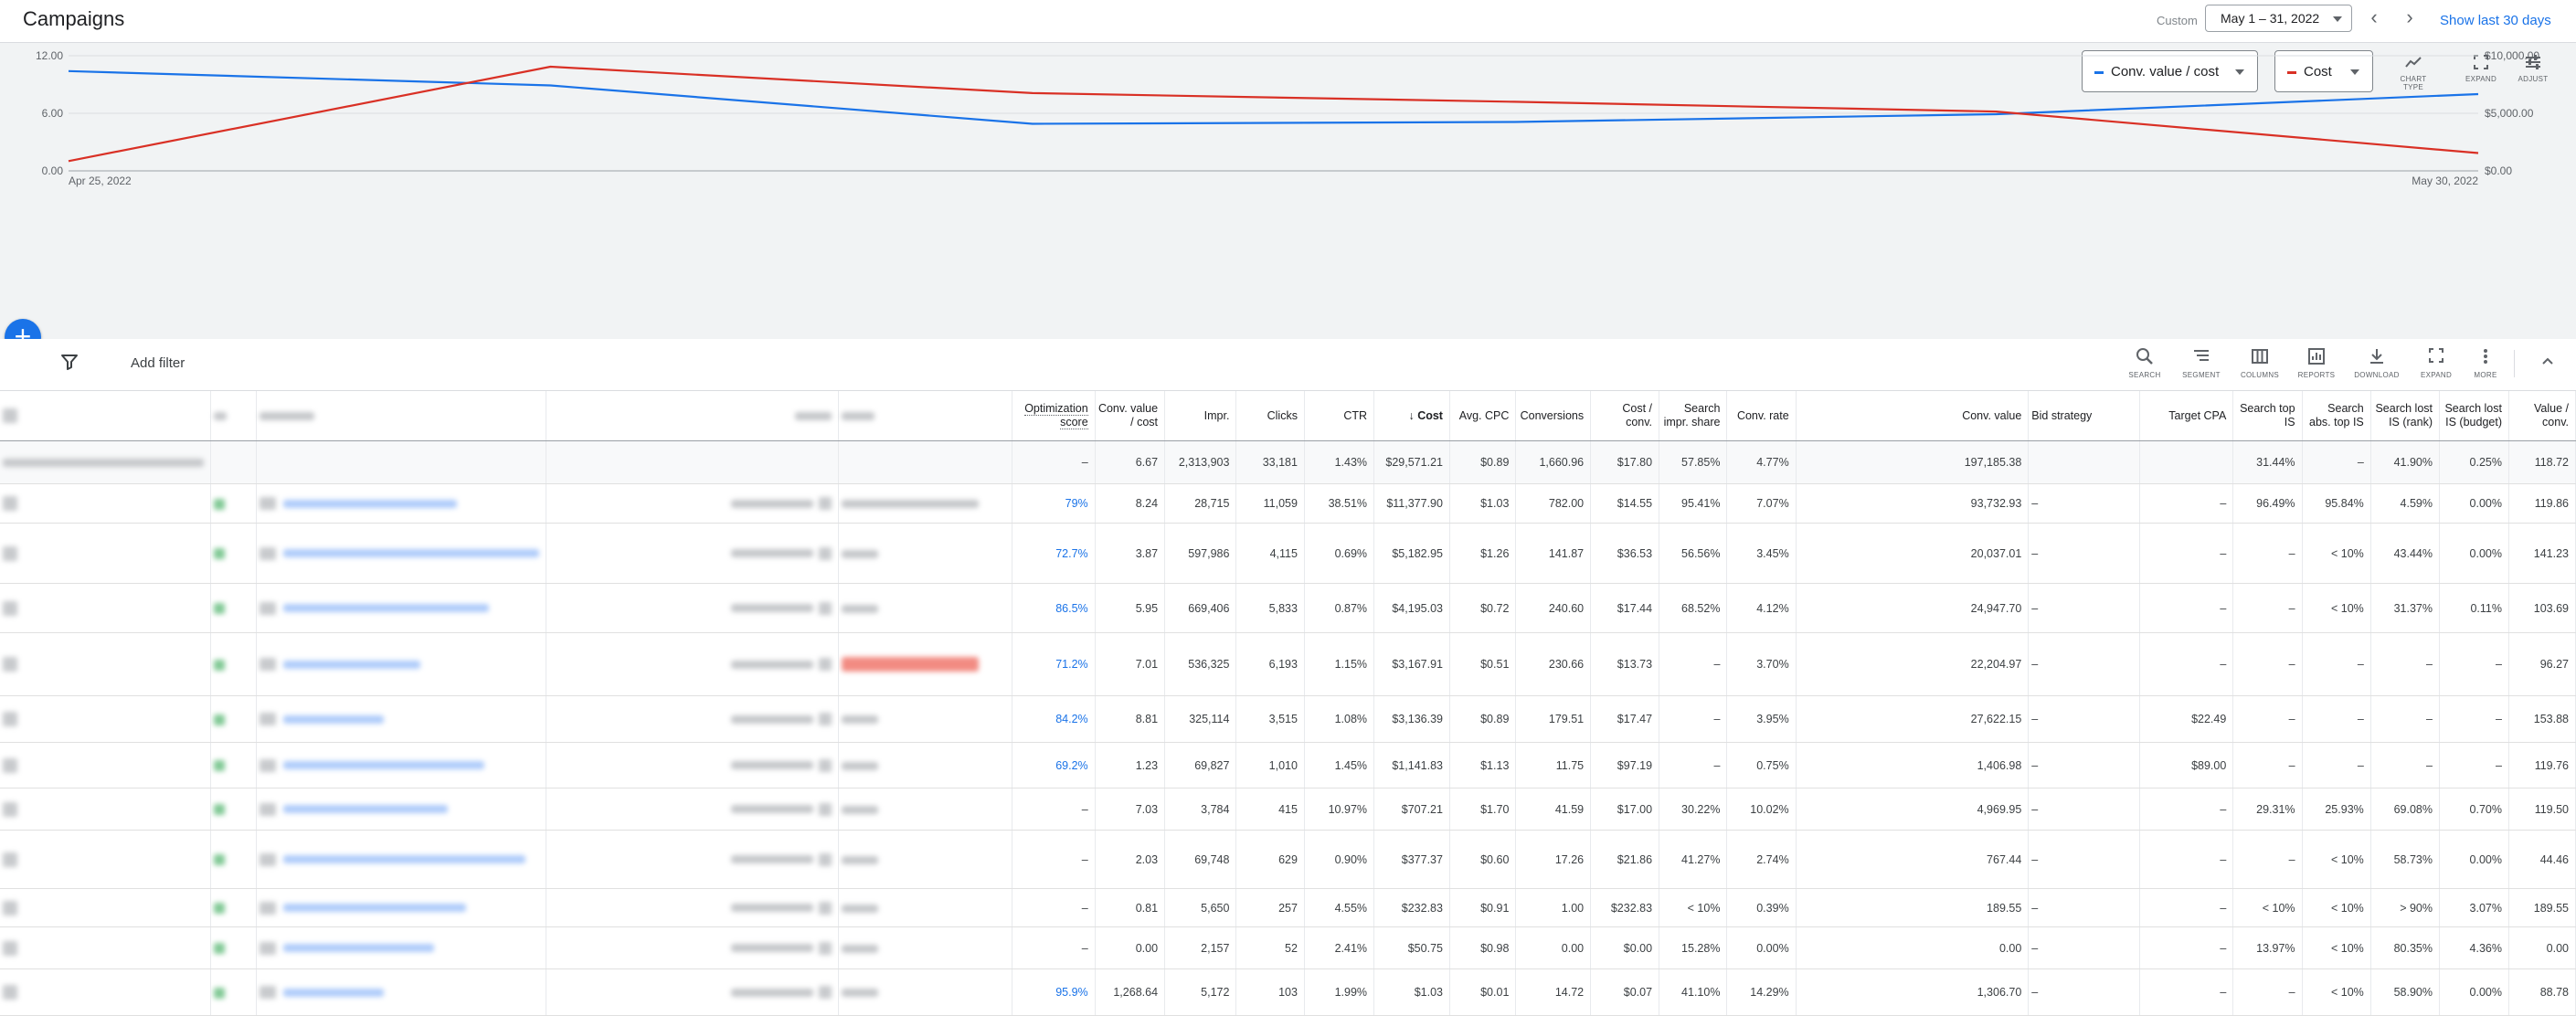 The image size is (2576, 1016). Describe the element at coordinates (2541, 416) in the screenshot. I see `column-header: Value / conv.` at that location.